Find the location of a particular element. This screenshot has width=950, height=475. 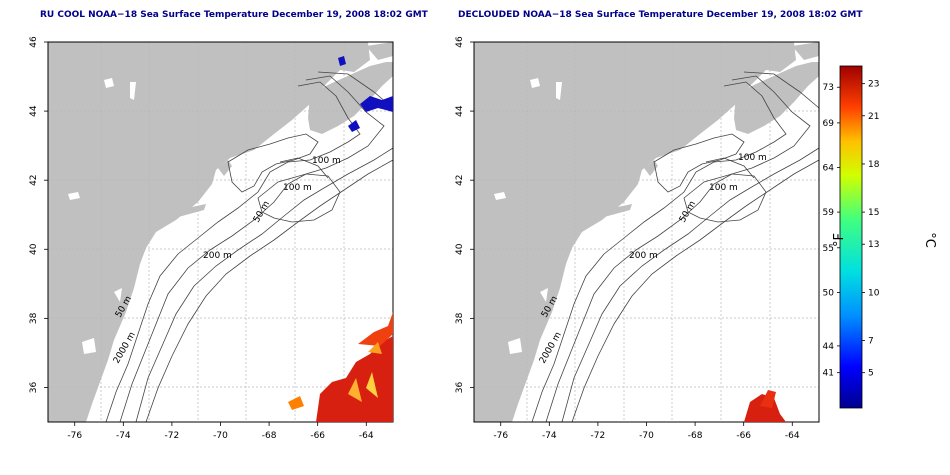

fahrenheit-unit-label: °F is located at coordinates (839, 240).